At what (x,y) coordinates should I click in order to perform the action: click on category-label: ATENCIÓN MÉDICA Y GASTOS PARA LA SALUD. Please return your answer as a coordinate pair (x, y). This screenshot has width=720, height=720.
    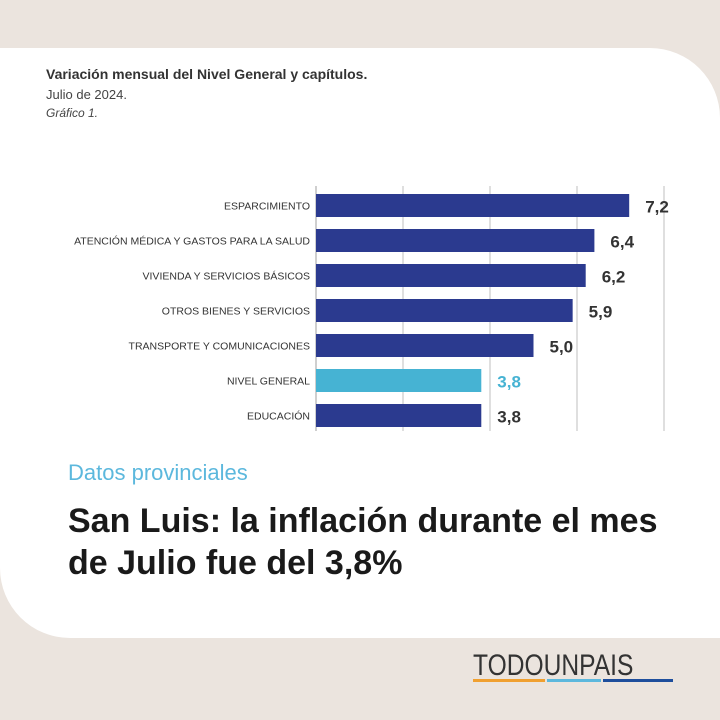
    Looking at the image, I should click on (192, 241).